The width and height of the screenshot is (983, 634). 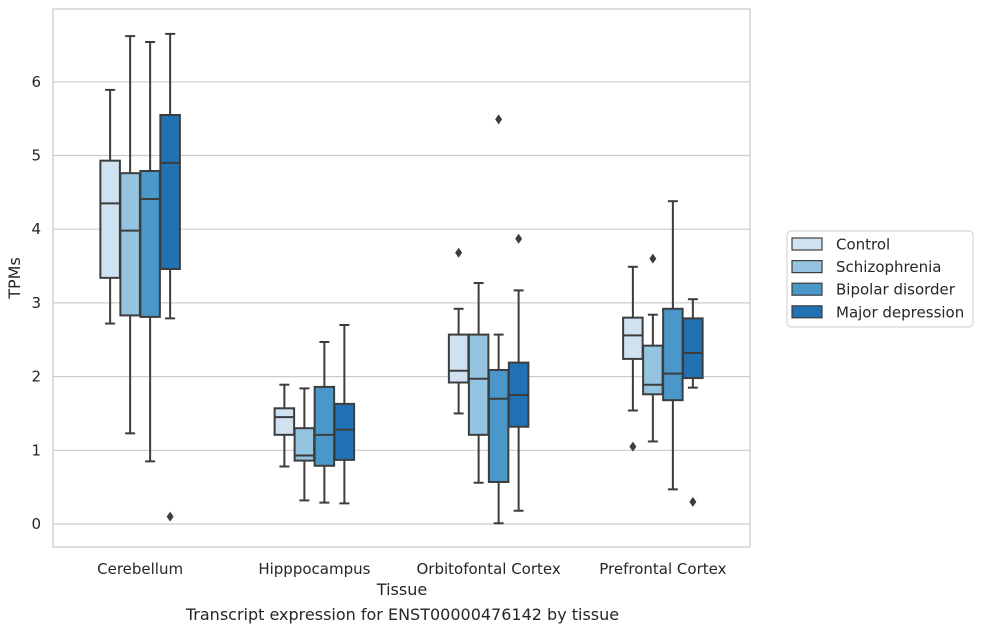 I want to click on y-tick-labels: 0 1 2 3 4 5 6, so click(x=36, y=303).